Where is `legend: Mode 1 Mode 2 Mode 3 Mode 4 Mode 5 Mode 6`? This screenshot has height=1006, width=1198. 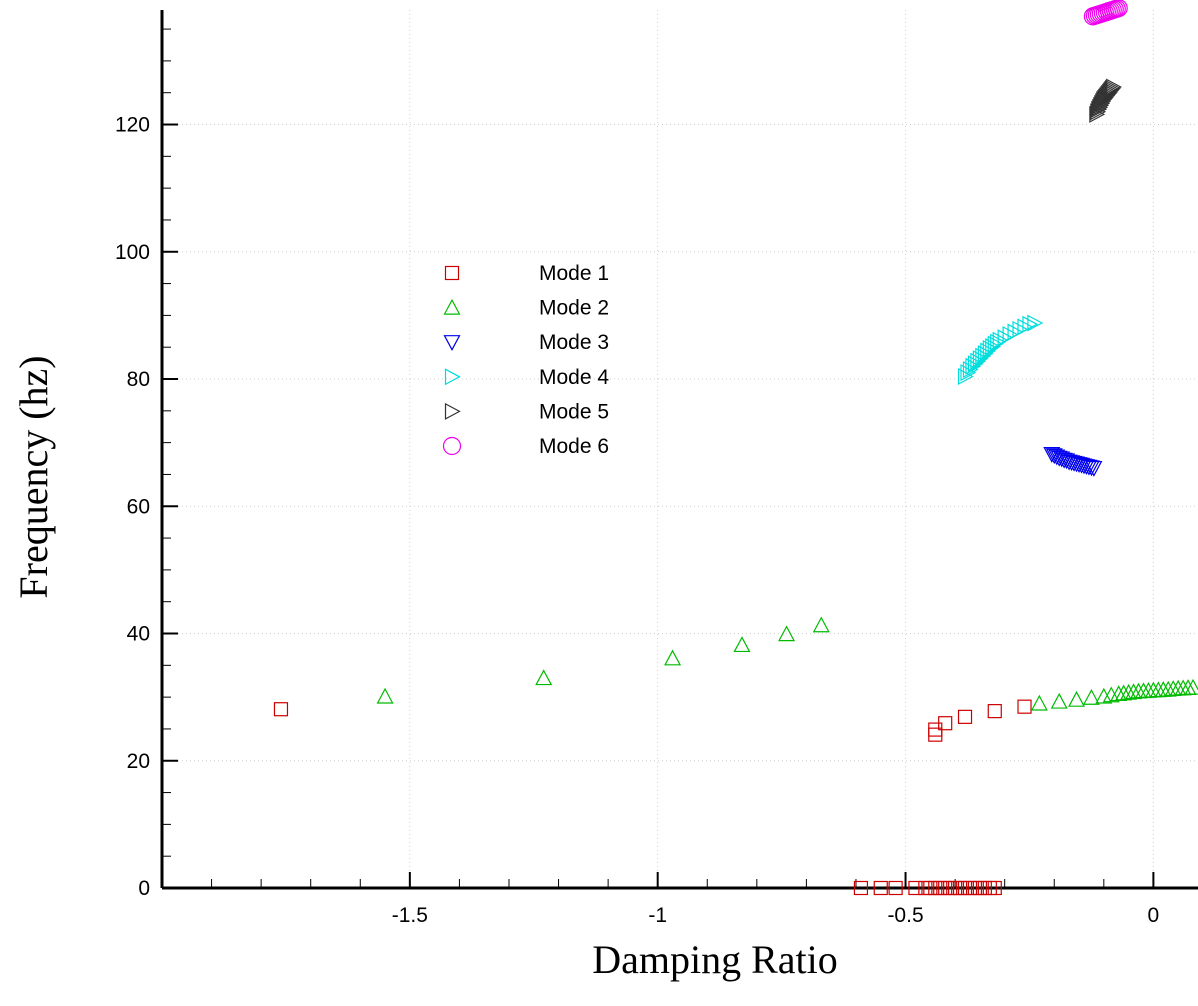
legend: Mode 1 Mode 2 Mode 3 Mode 4 Mode 5 Mode 6 is located at coordinates (525, 360).